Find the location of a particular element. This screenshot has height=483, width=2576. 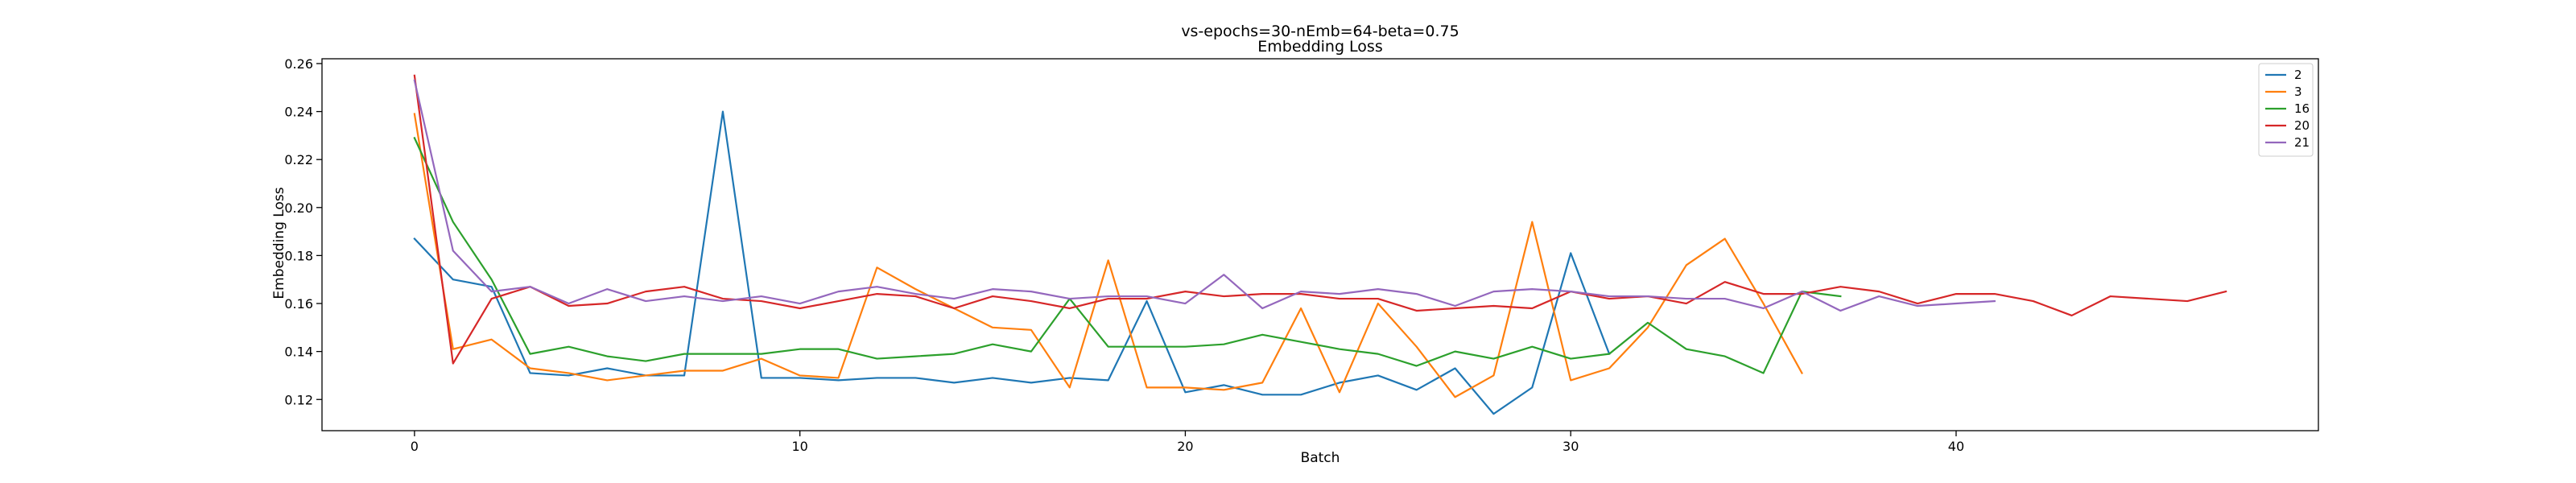

x-tick-label: 0 is located at coordinates (415, 446).